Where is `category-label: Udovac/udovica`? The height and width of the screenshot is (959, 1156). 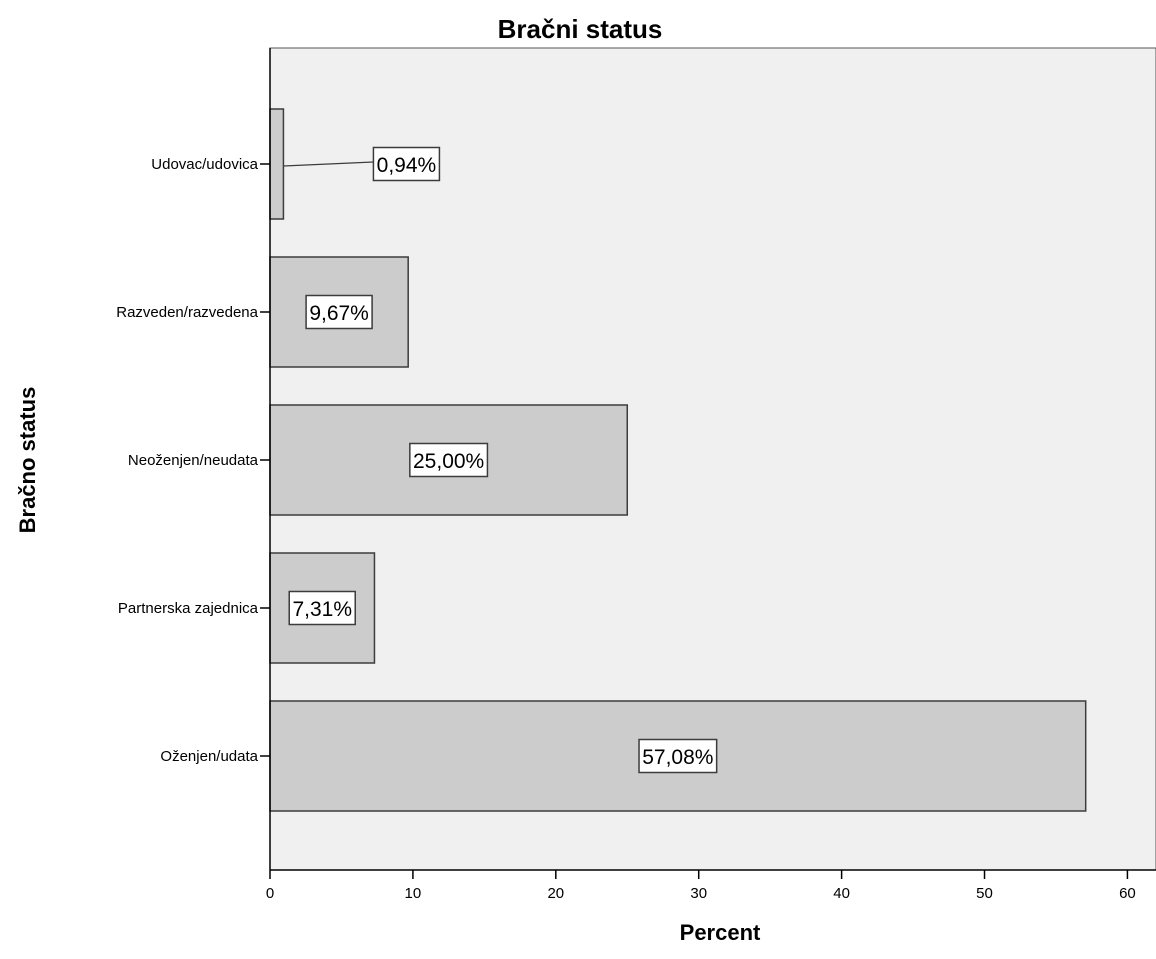 category-label: Udovac/udovica is located at coordinates (204, 164).